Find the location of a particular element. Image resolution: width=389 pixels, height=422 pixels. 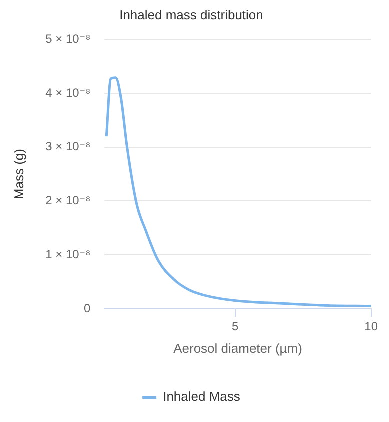

legend-label: Inhaled Mass is located at coordinates (202, 396).